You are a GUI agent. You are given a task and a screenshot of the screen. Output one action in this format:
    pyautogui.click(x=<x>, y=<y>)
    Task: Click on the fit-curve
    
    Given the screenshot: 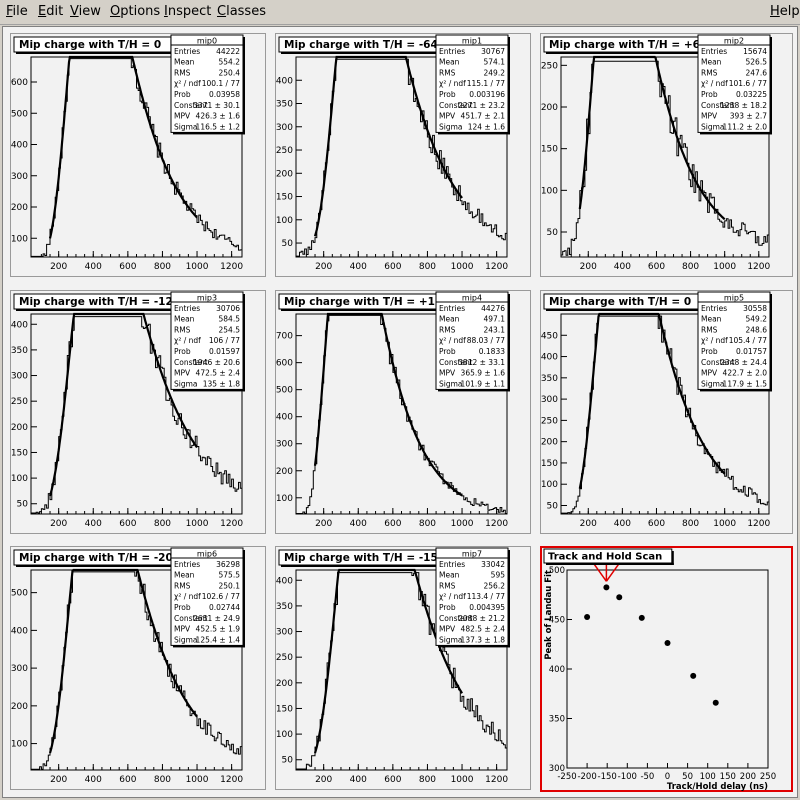 What is the action you would take?
    pyautogui.click(x=652, y=138)
    